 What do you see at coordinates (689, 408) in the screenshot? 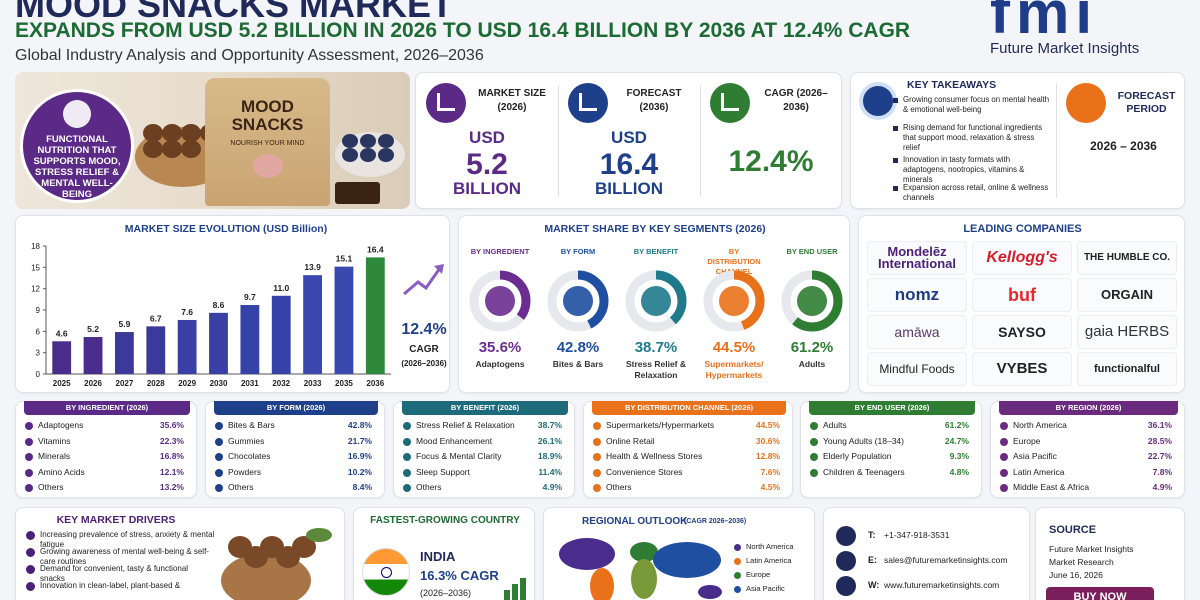
I see `table-header: BY DISTRIBUTION CHANNEL (2026)` at bounding box center [689, 408].